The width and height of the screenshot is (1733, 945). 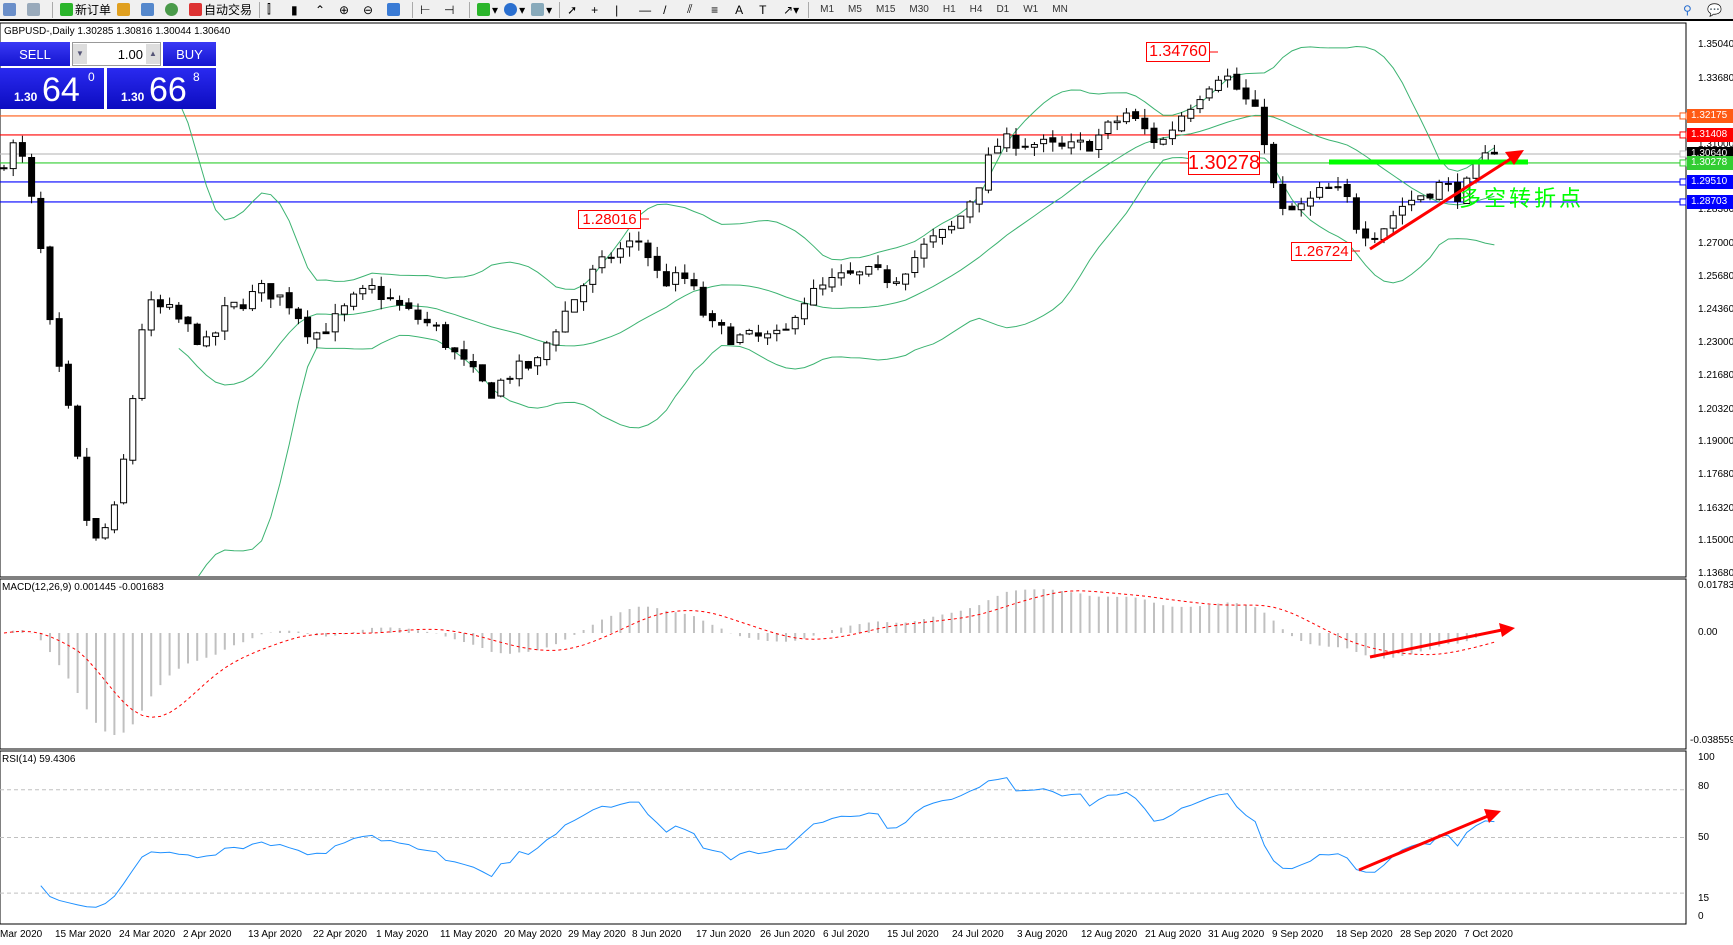 I want to click on text-icon: A, so click(x=739, y=9).